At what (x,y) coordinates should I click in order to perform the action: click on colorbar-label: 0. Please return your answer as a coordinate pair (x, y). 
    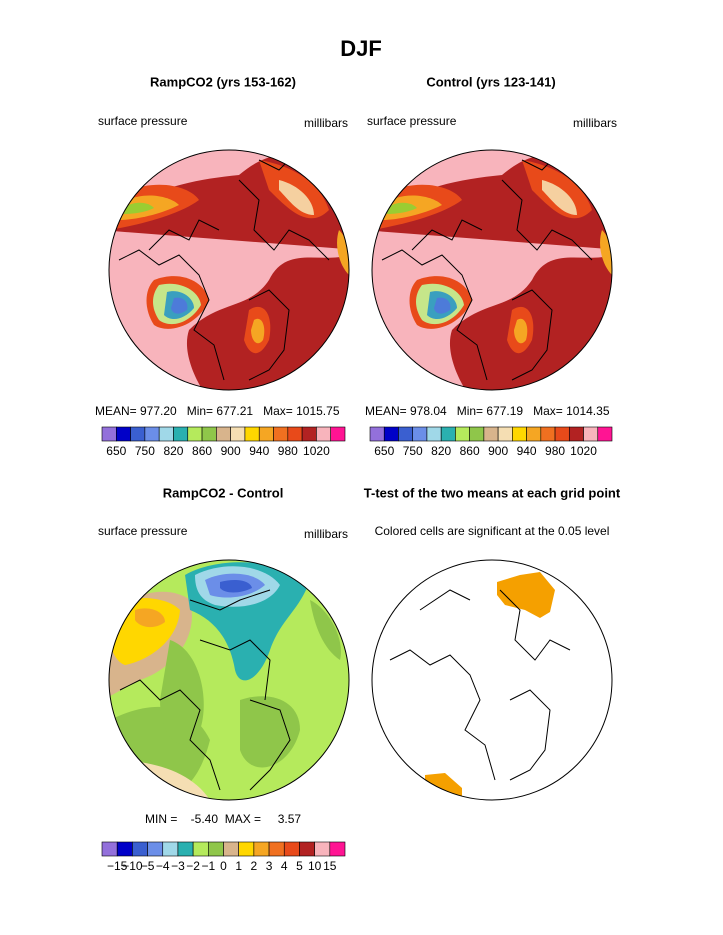
    Looking at the image, I should click on (223, 866).